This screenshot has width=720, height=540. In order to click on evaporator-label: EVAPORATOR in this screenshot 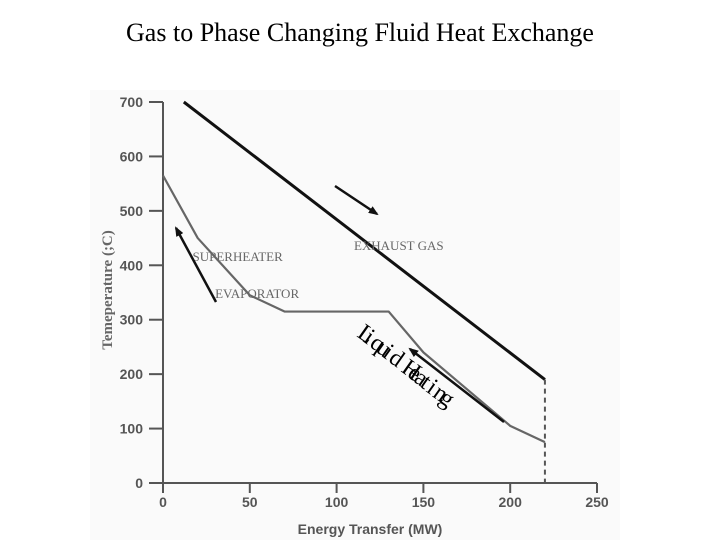, I will do `click(257, 293)`.